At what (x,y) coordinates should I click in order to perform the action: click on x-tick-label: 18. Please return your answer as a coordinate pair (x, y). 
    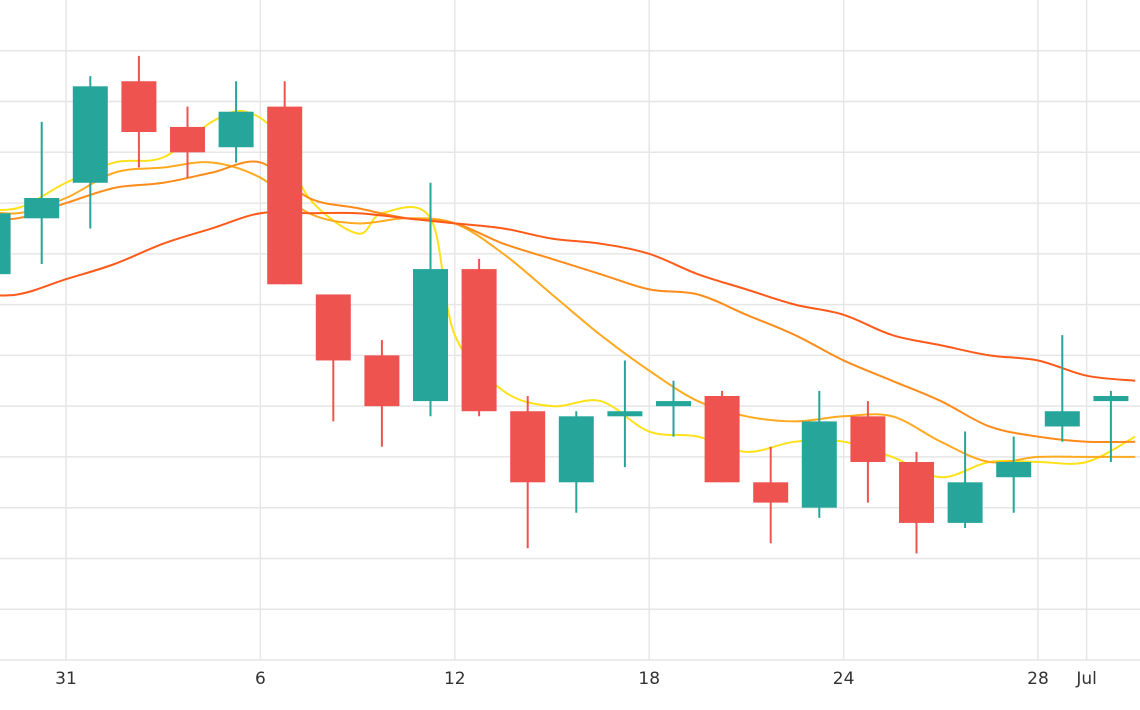
    Looking at the image, I should click on (649, 679).